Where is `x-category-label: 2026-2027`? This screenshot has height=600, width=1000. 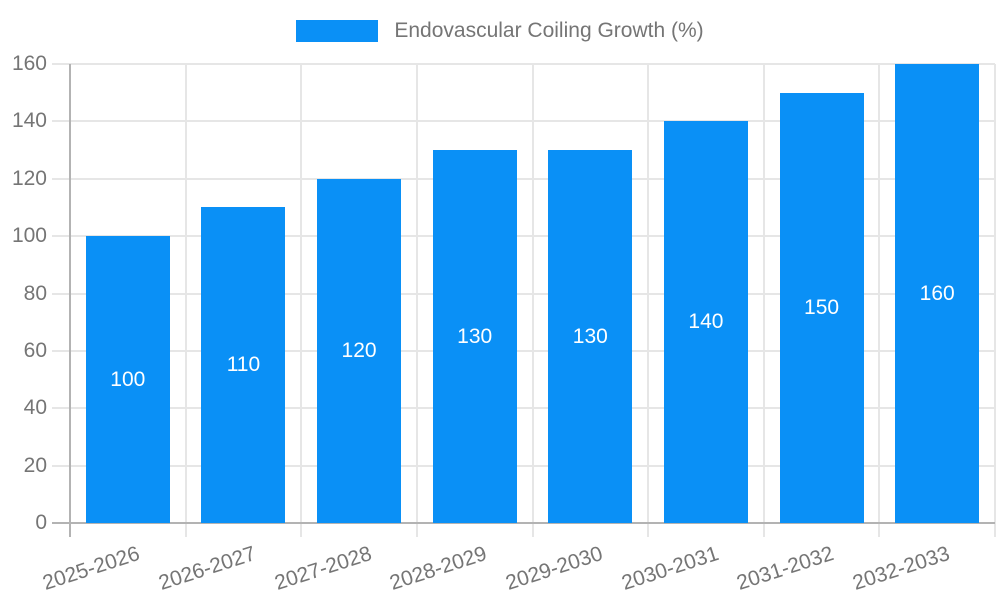
x-category-label: 2026-2027 is located at coordinates (207, 568).